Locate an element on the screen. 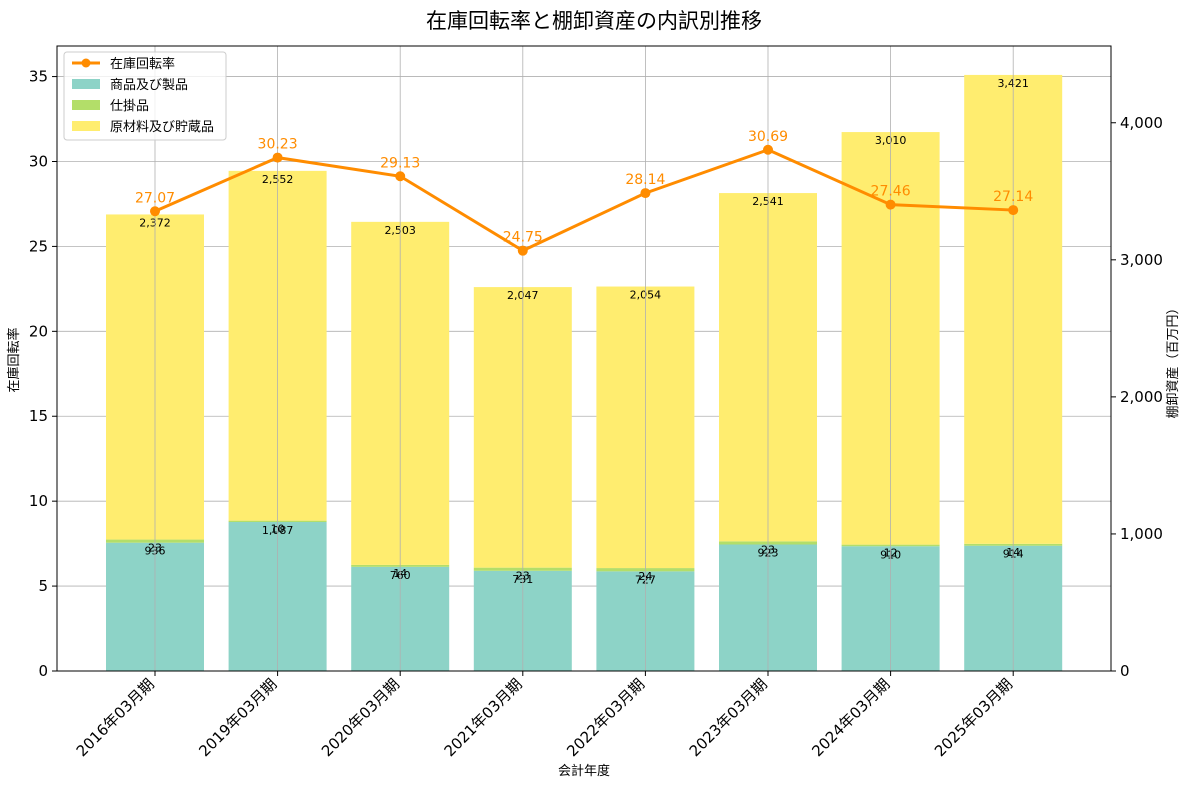 The width and height of the screenshot is (1189, 789). turnover-point-label: 29.13 is located at coordinates (400, 163).